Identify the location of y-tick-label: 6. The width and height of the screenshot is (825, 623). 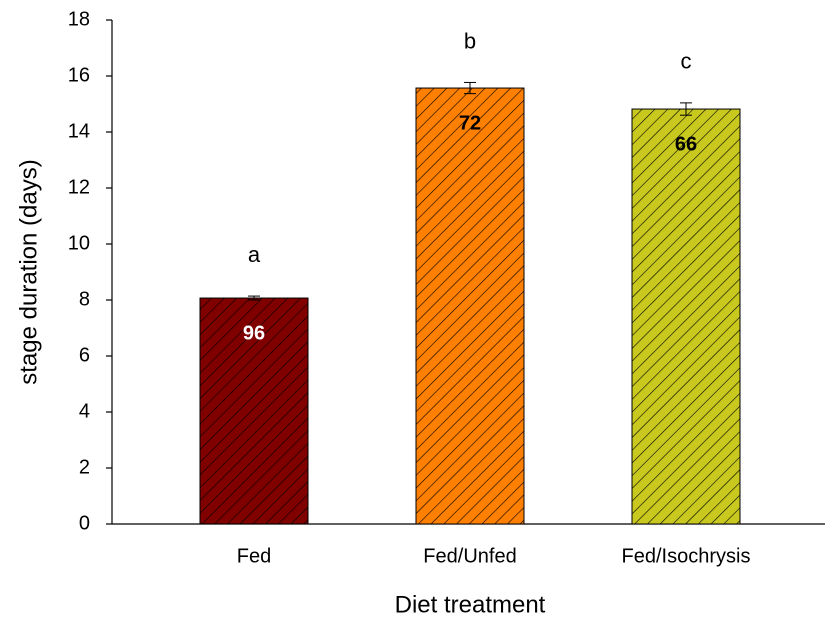
(84, 355).